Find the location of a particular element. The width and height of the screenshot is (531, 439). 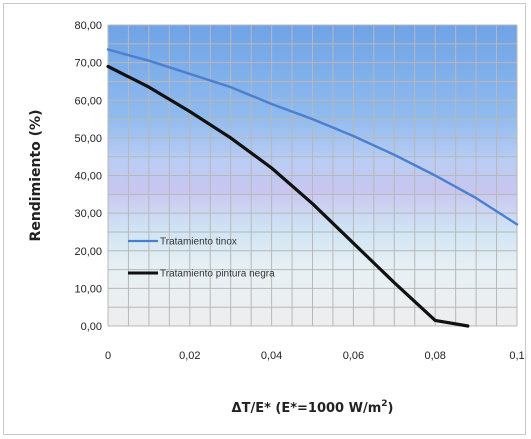

y-axis-label: Rendimiento (%) is located at coordinates (36, 176).